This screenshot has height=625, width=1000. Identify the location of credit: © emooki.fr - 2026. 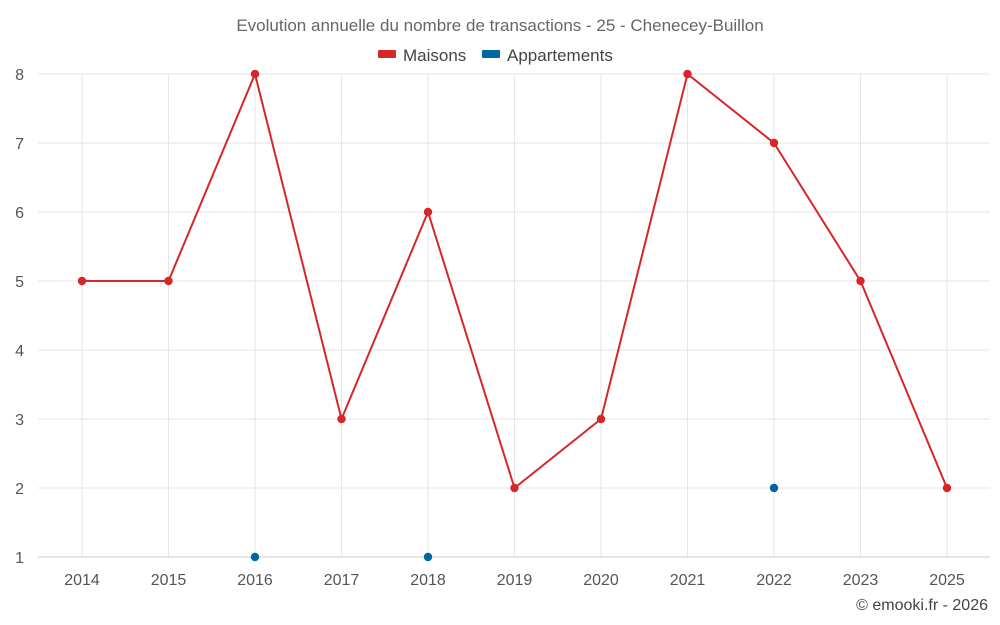
(922, 605).